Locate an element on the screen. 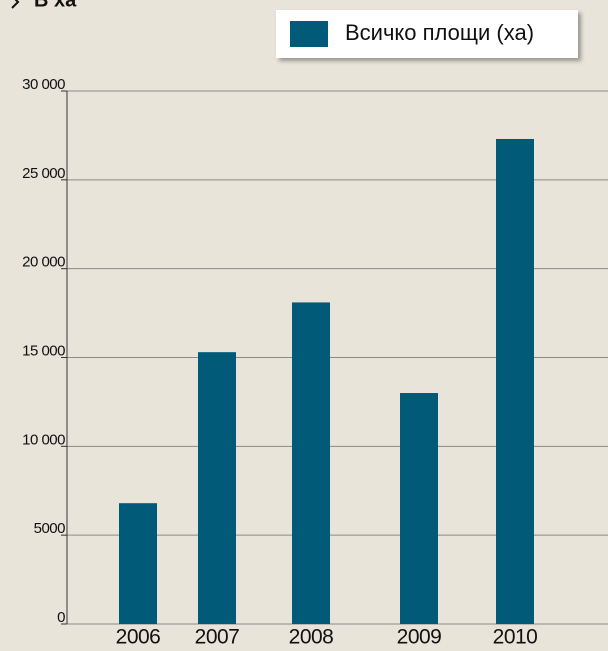  legend-label: Всичко площи (ха) is located at coordinates (439, 32).